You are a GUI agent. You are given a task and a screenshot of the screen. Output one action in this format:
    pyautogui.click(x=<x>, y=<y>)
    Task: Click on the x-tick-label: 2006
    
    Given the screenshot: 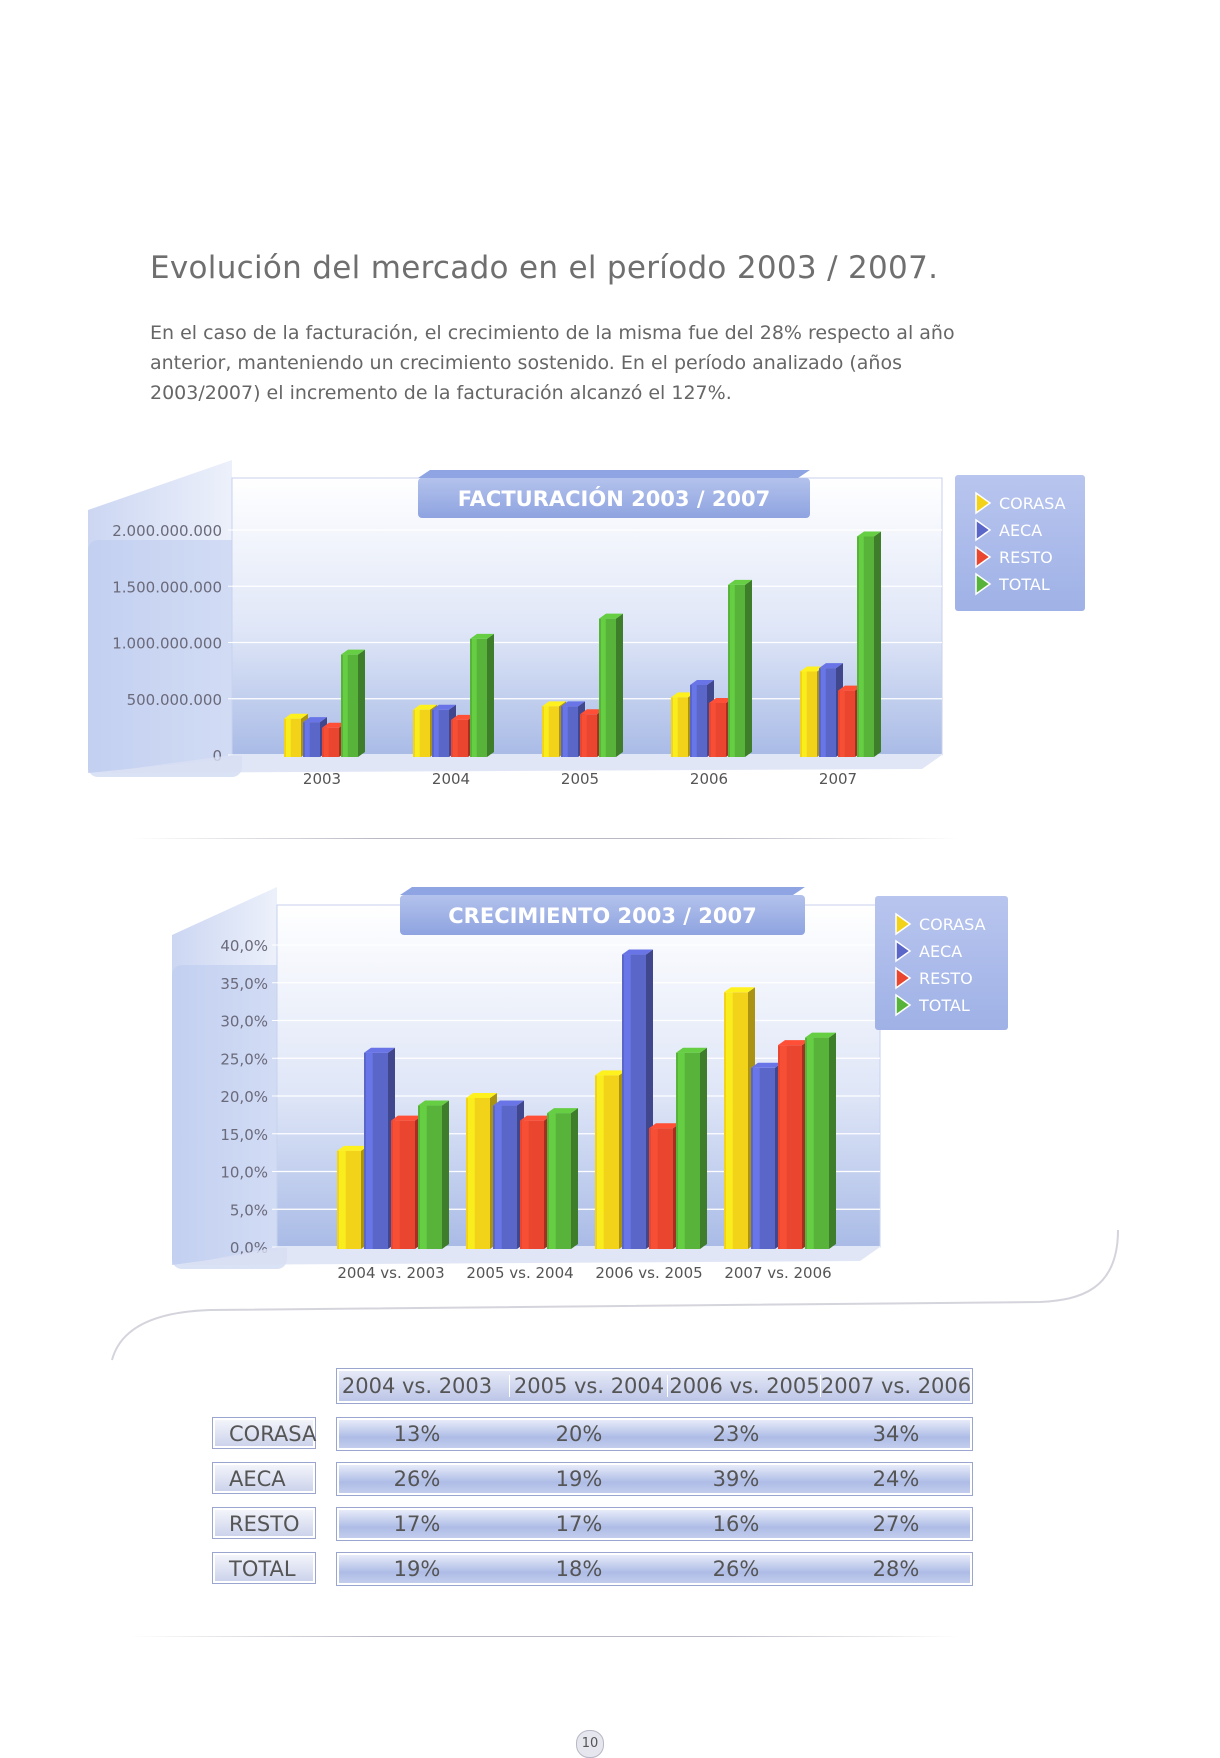 What is the action you would take?
    pyautogui.click(x=709, y=779)
    